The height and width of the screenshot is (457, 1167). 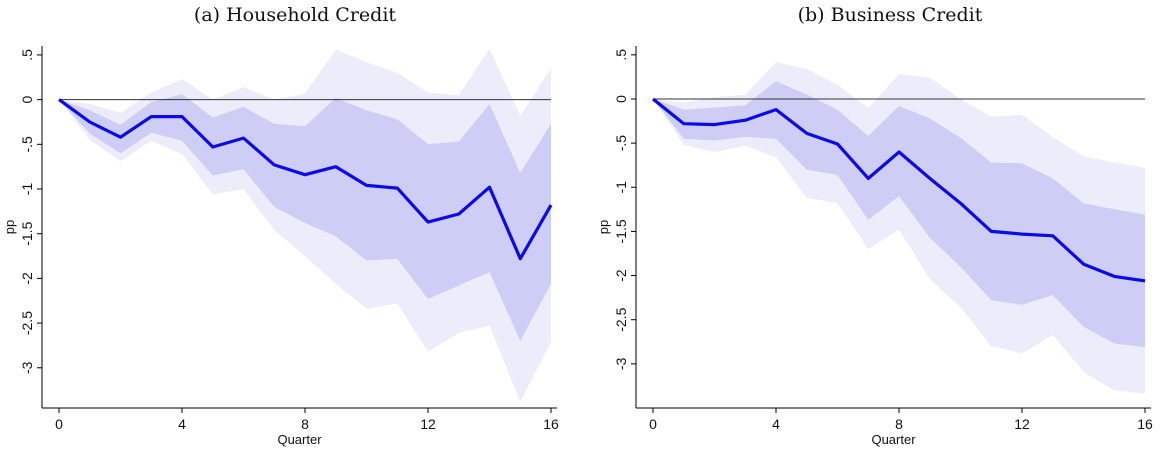 I want to click on panel-b-title: (b) Business Credit, so click(x=890, y=15).